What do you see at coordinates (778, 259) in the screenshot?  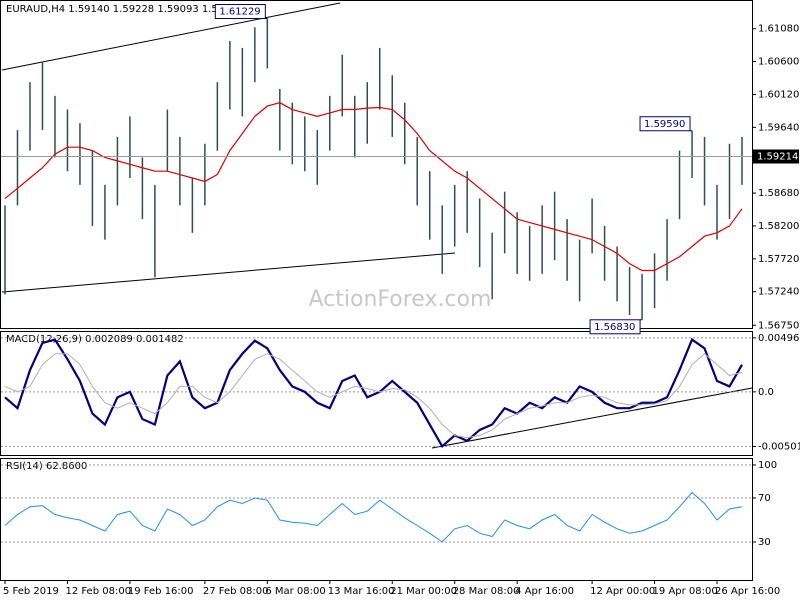 I see `y-tick-label: 1.57720` at bounding box center [778, 259].